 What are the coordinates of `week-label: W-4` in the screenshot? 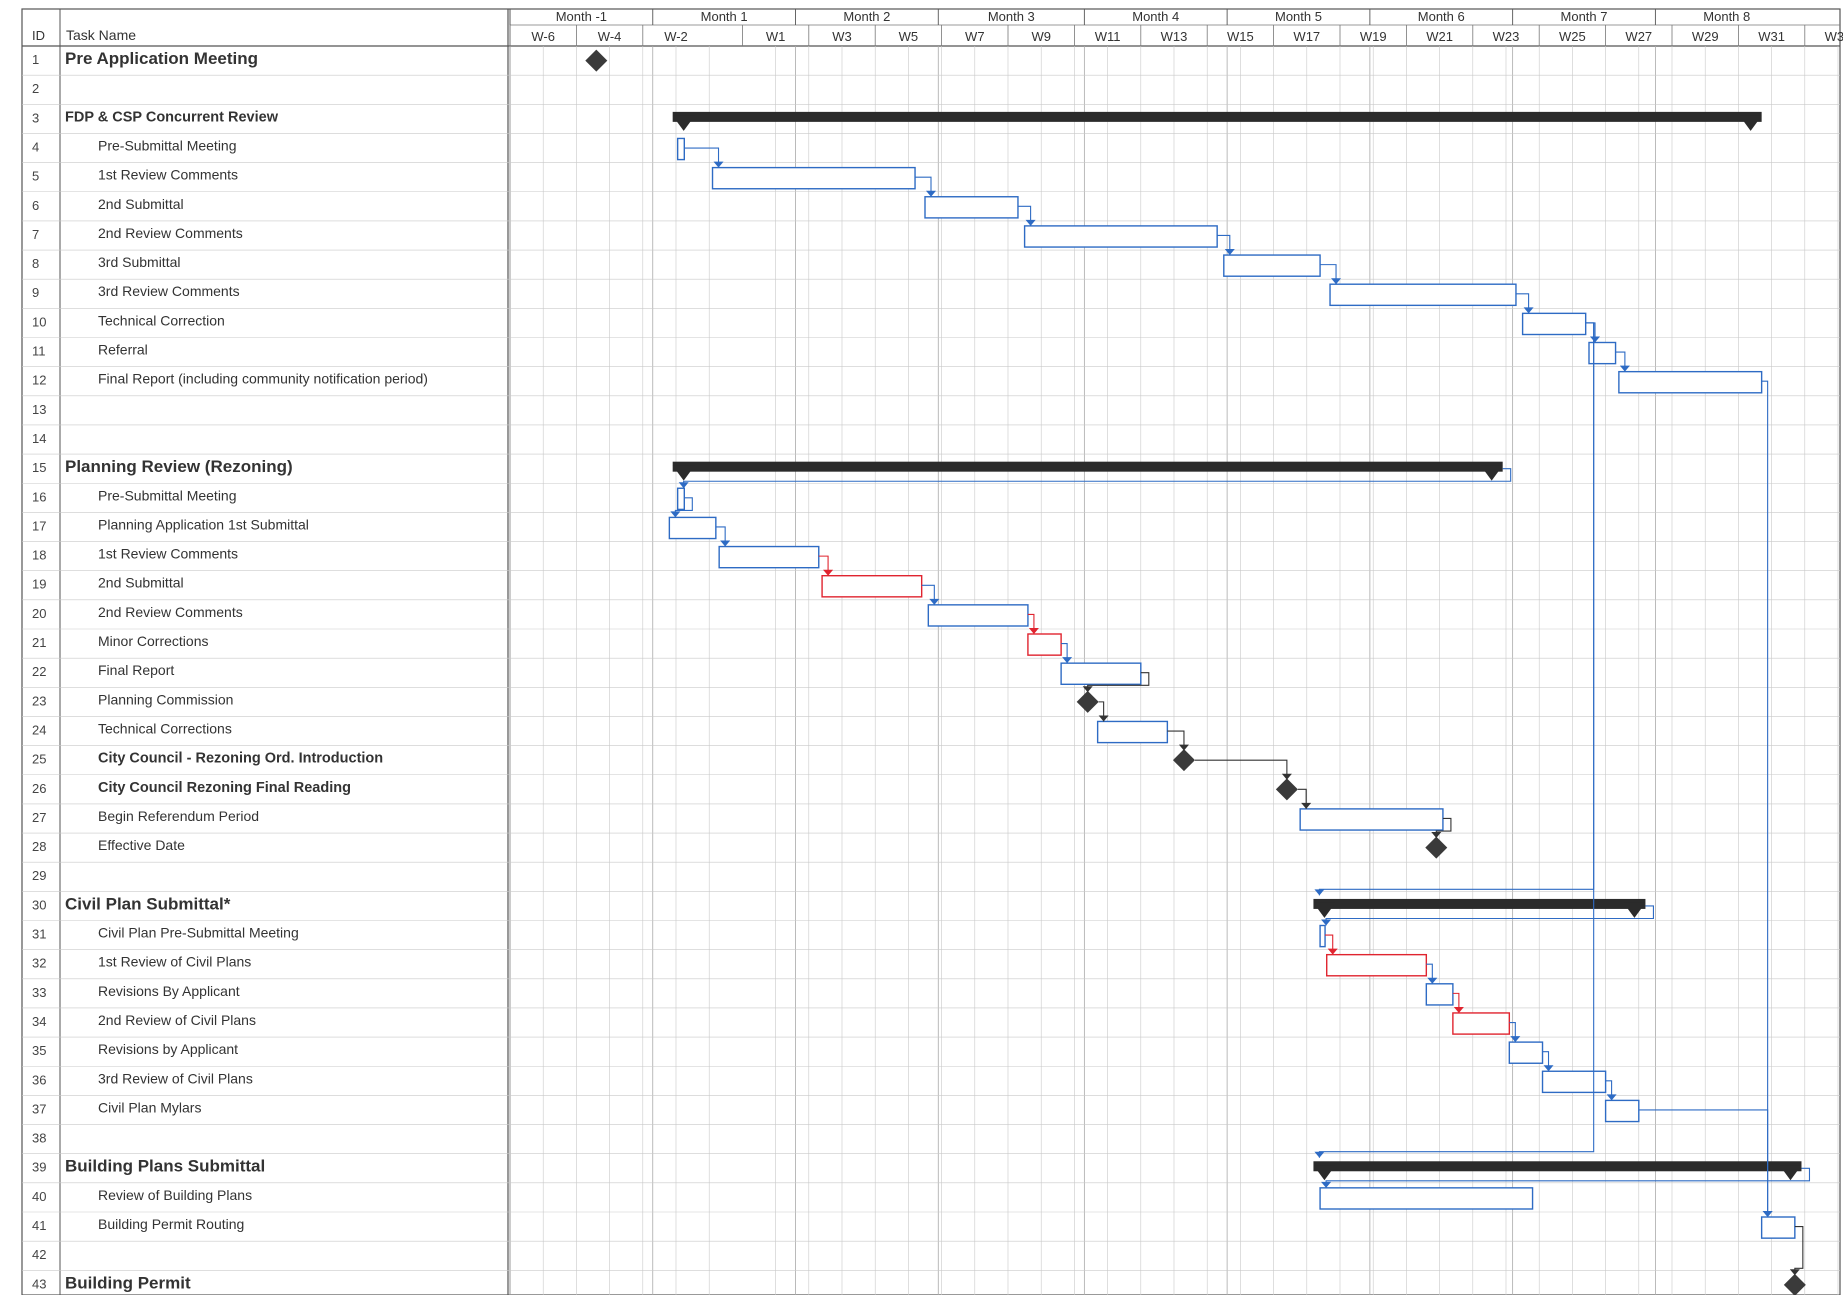 It's located at (610, 36).